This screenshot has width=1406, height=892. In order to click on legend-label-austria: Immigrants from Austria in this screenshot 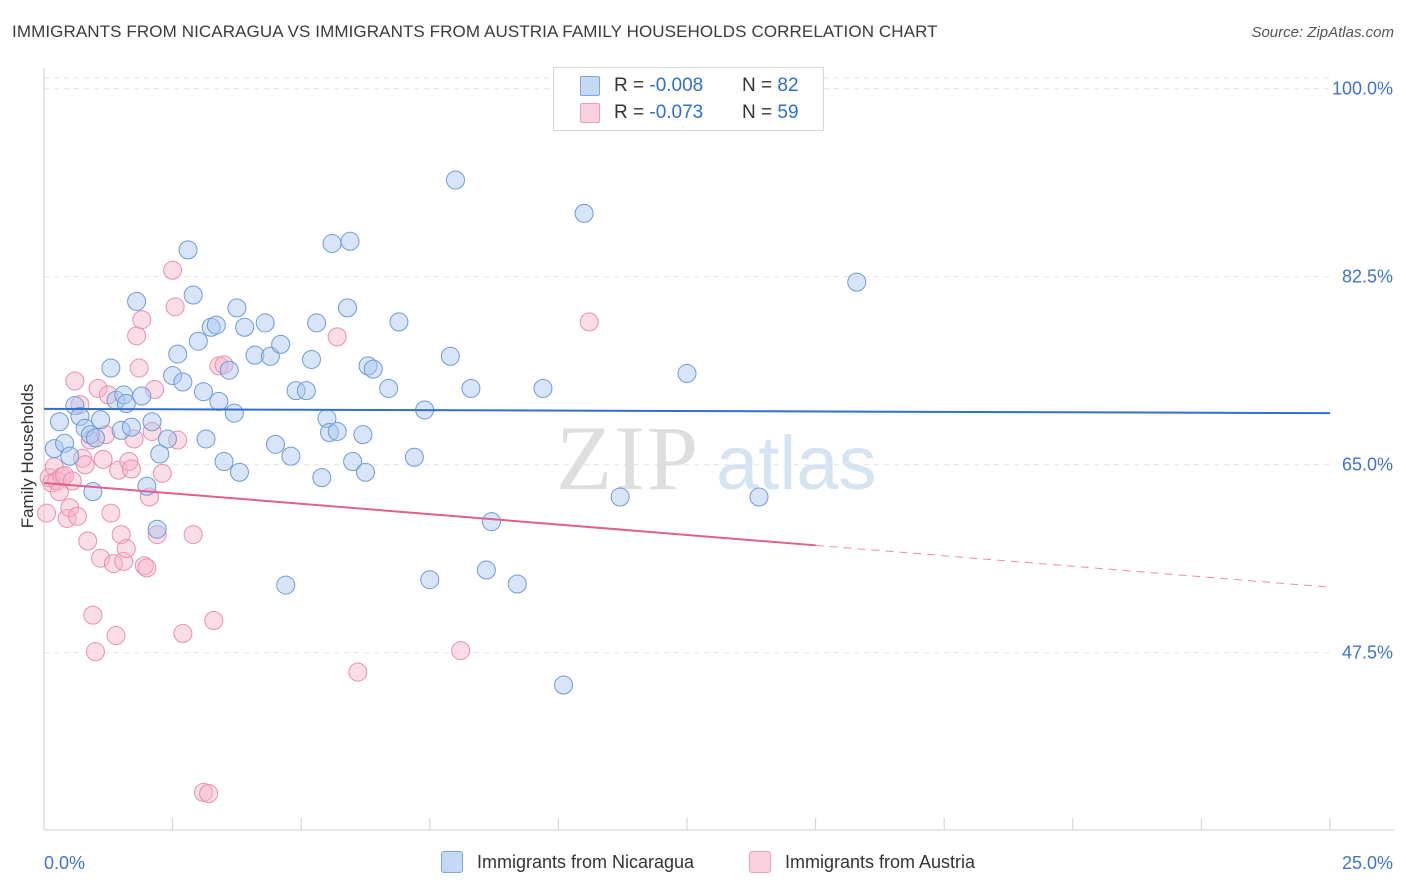, I will do `click(880, 861)`.